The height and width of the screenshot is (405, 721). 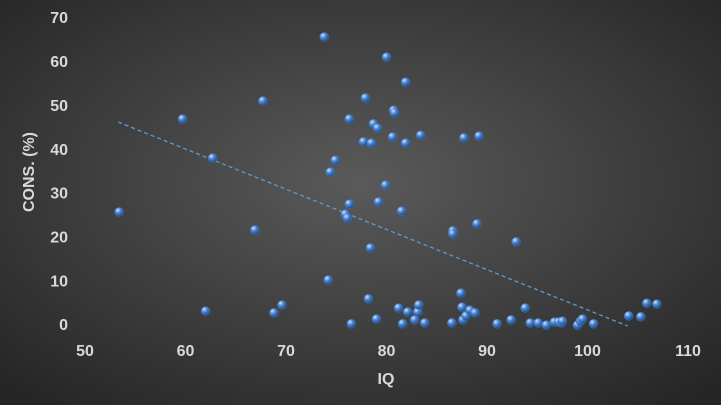 I want to click on y-tick-label: 0, so click(x=63, y=325).